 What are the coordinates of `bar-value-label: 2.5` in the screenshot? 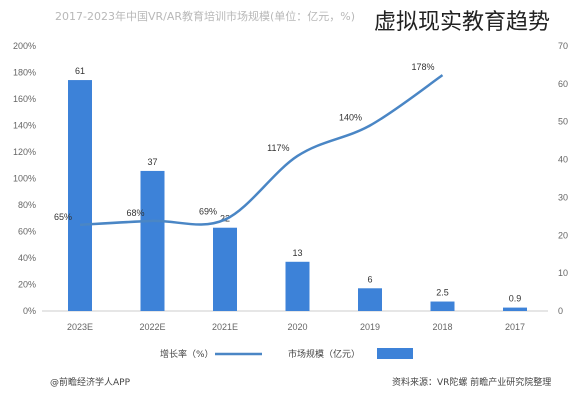 It's located at (442, 293).